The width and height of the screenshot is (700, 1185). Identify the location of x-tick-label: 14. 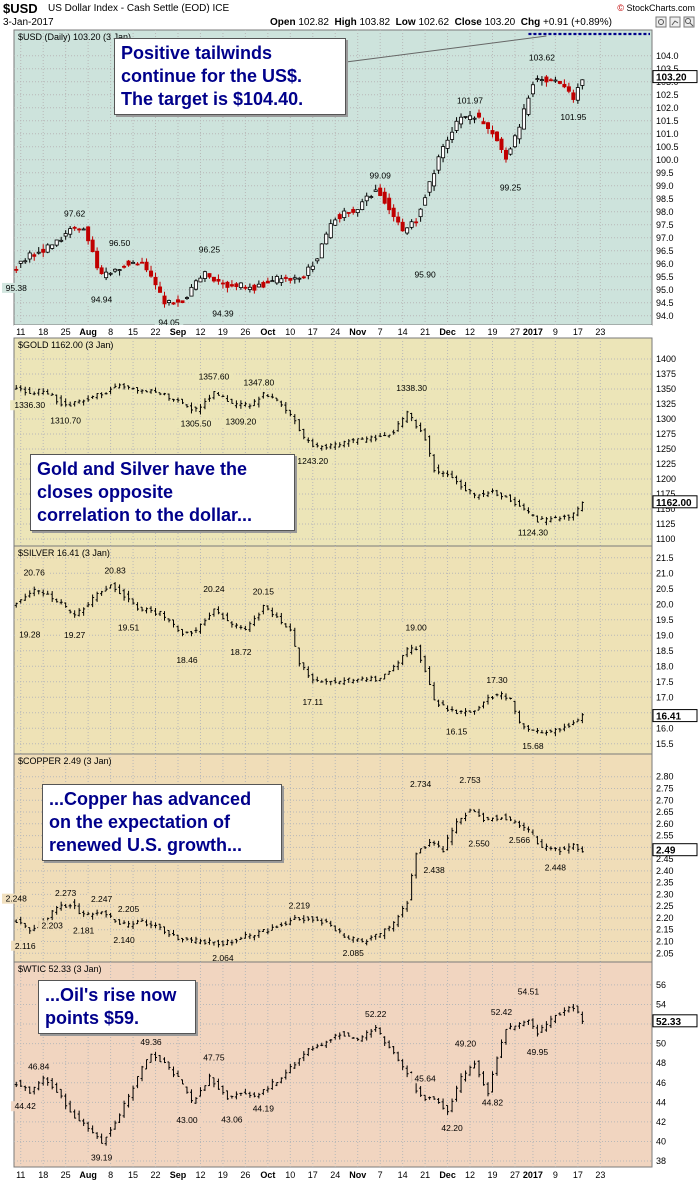
(403, 332).